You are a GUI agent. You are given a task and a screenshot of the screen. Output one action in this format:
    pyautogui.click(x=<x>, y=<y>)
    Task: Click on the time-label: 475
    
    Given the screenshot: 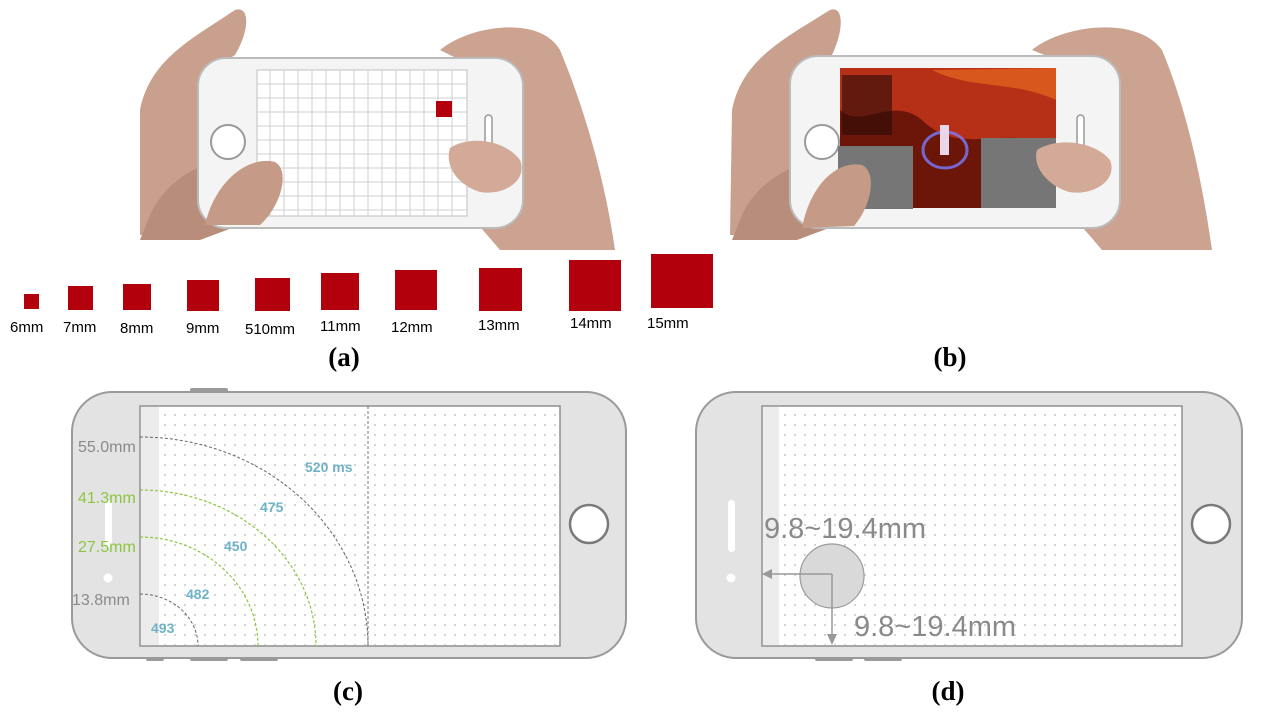 What is the action you would take?
    pyautogui.click(x=272, y=507)
    